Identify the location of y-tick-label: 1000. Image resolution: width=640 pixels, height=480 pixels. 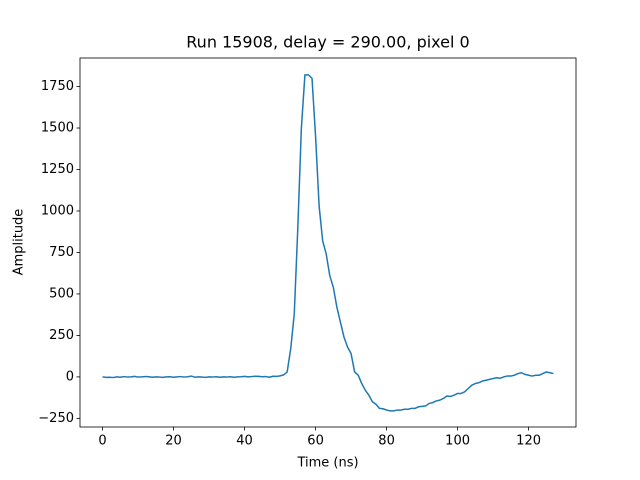
(57, 210).